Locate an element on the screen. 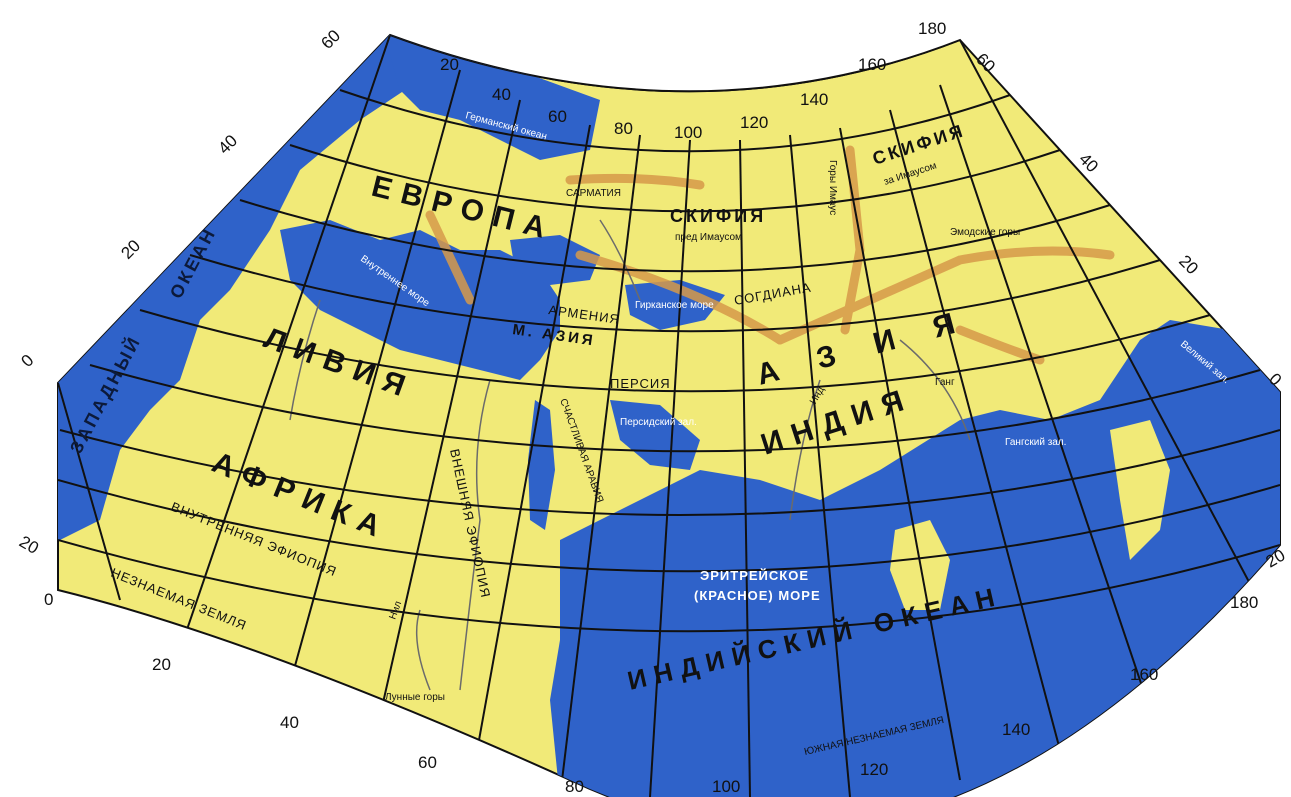 This screenshot has height=797, width=1291. region-persia: ПЕРСИЯ is located at coordinates (640, 383).